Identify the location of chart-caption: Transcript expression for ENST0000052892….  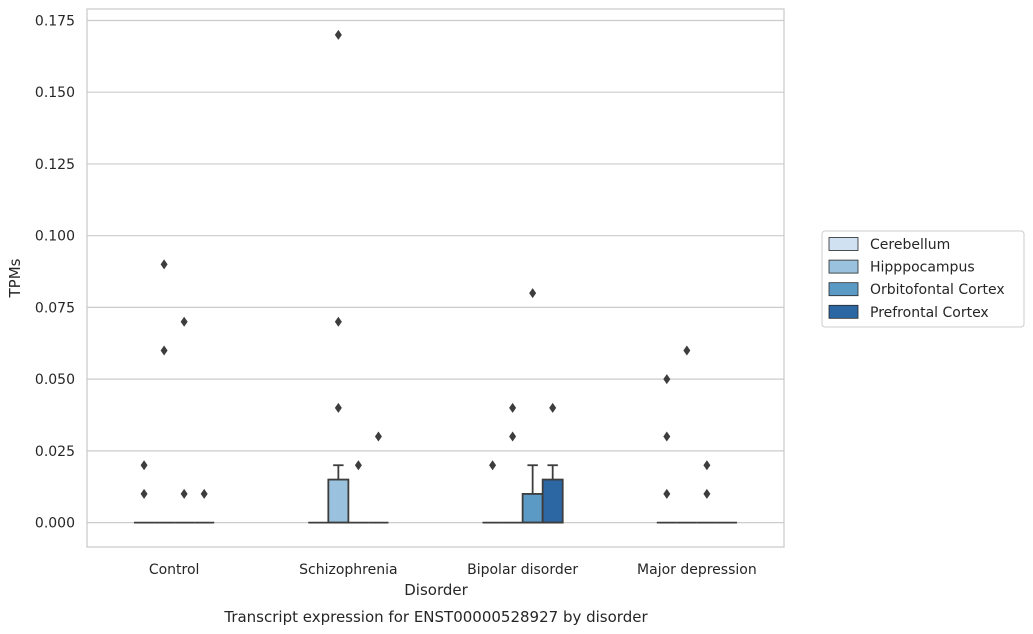
(435, 617).